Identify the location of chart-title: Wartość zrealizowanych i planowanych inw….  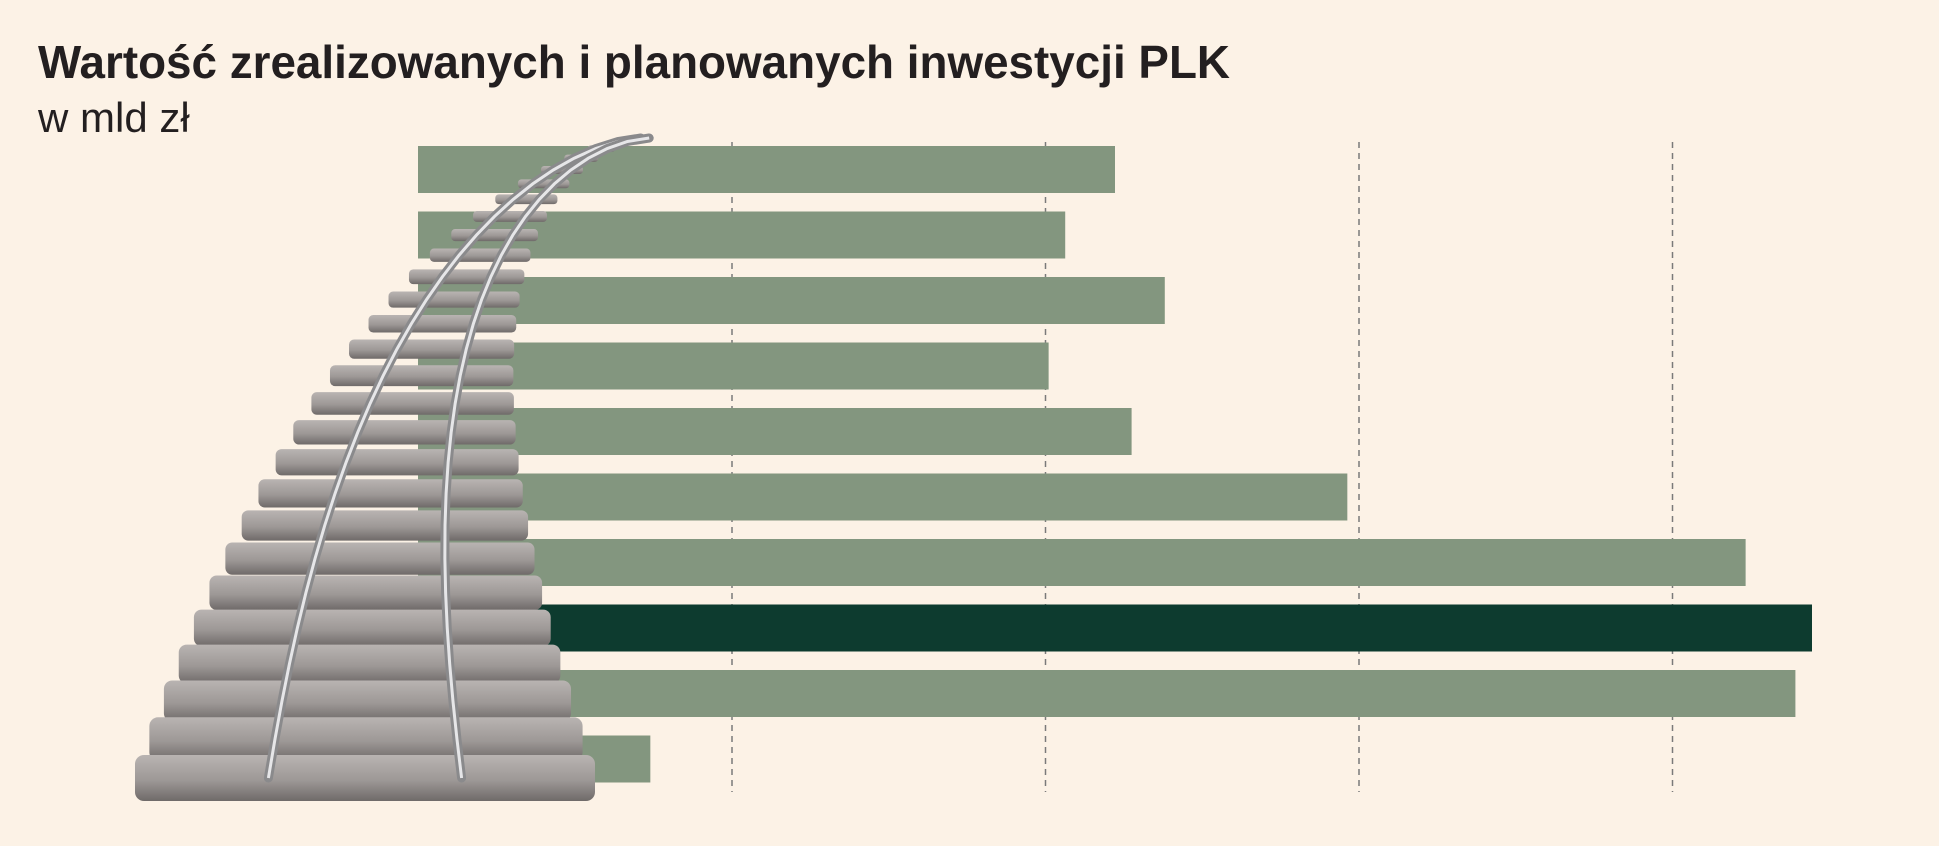
(634, 62).